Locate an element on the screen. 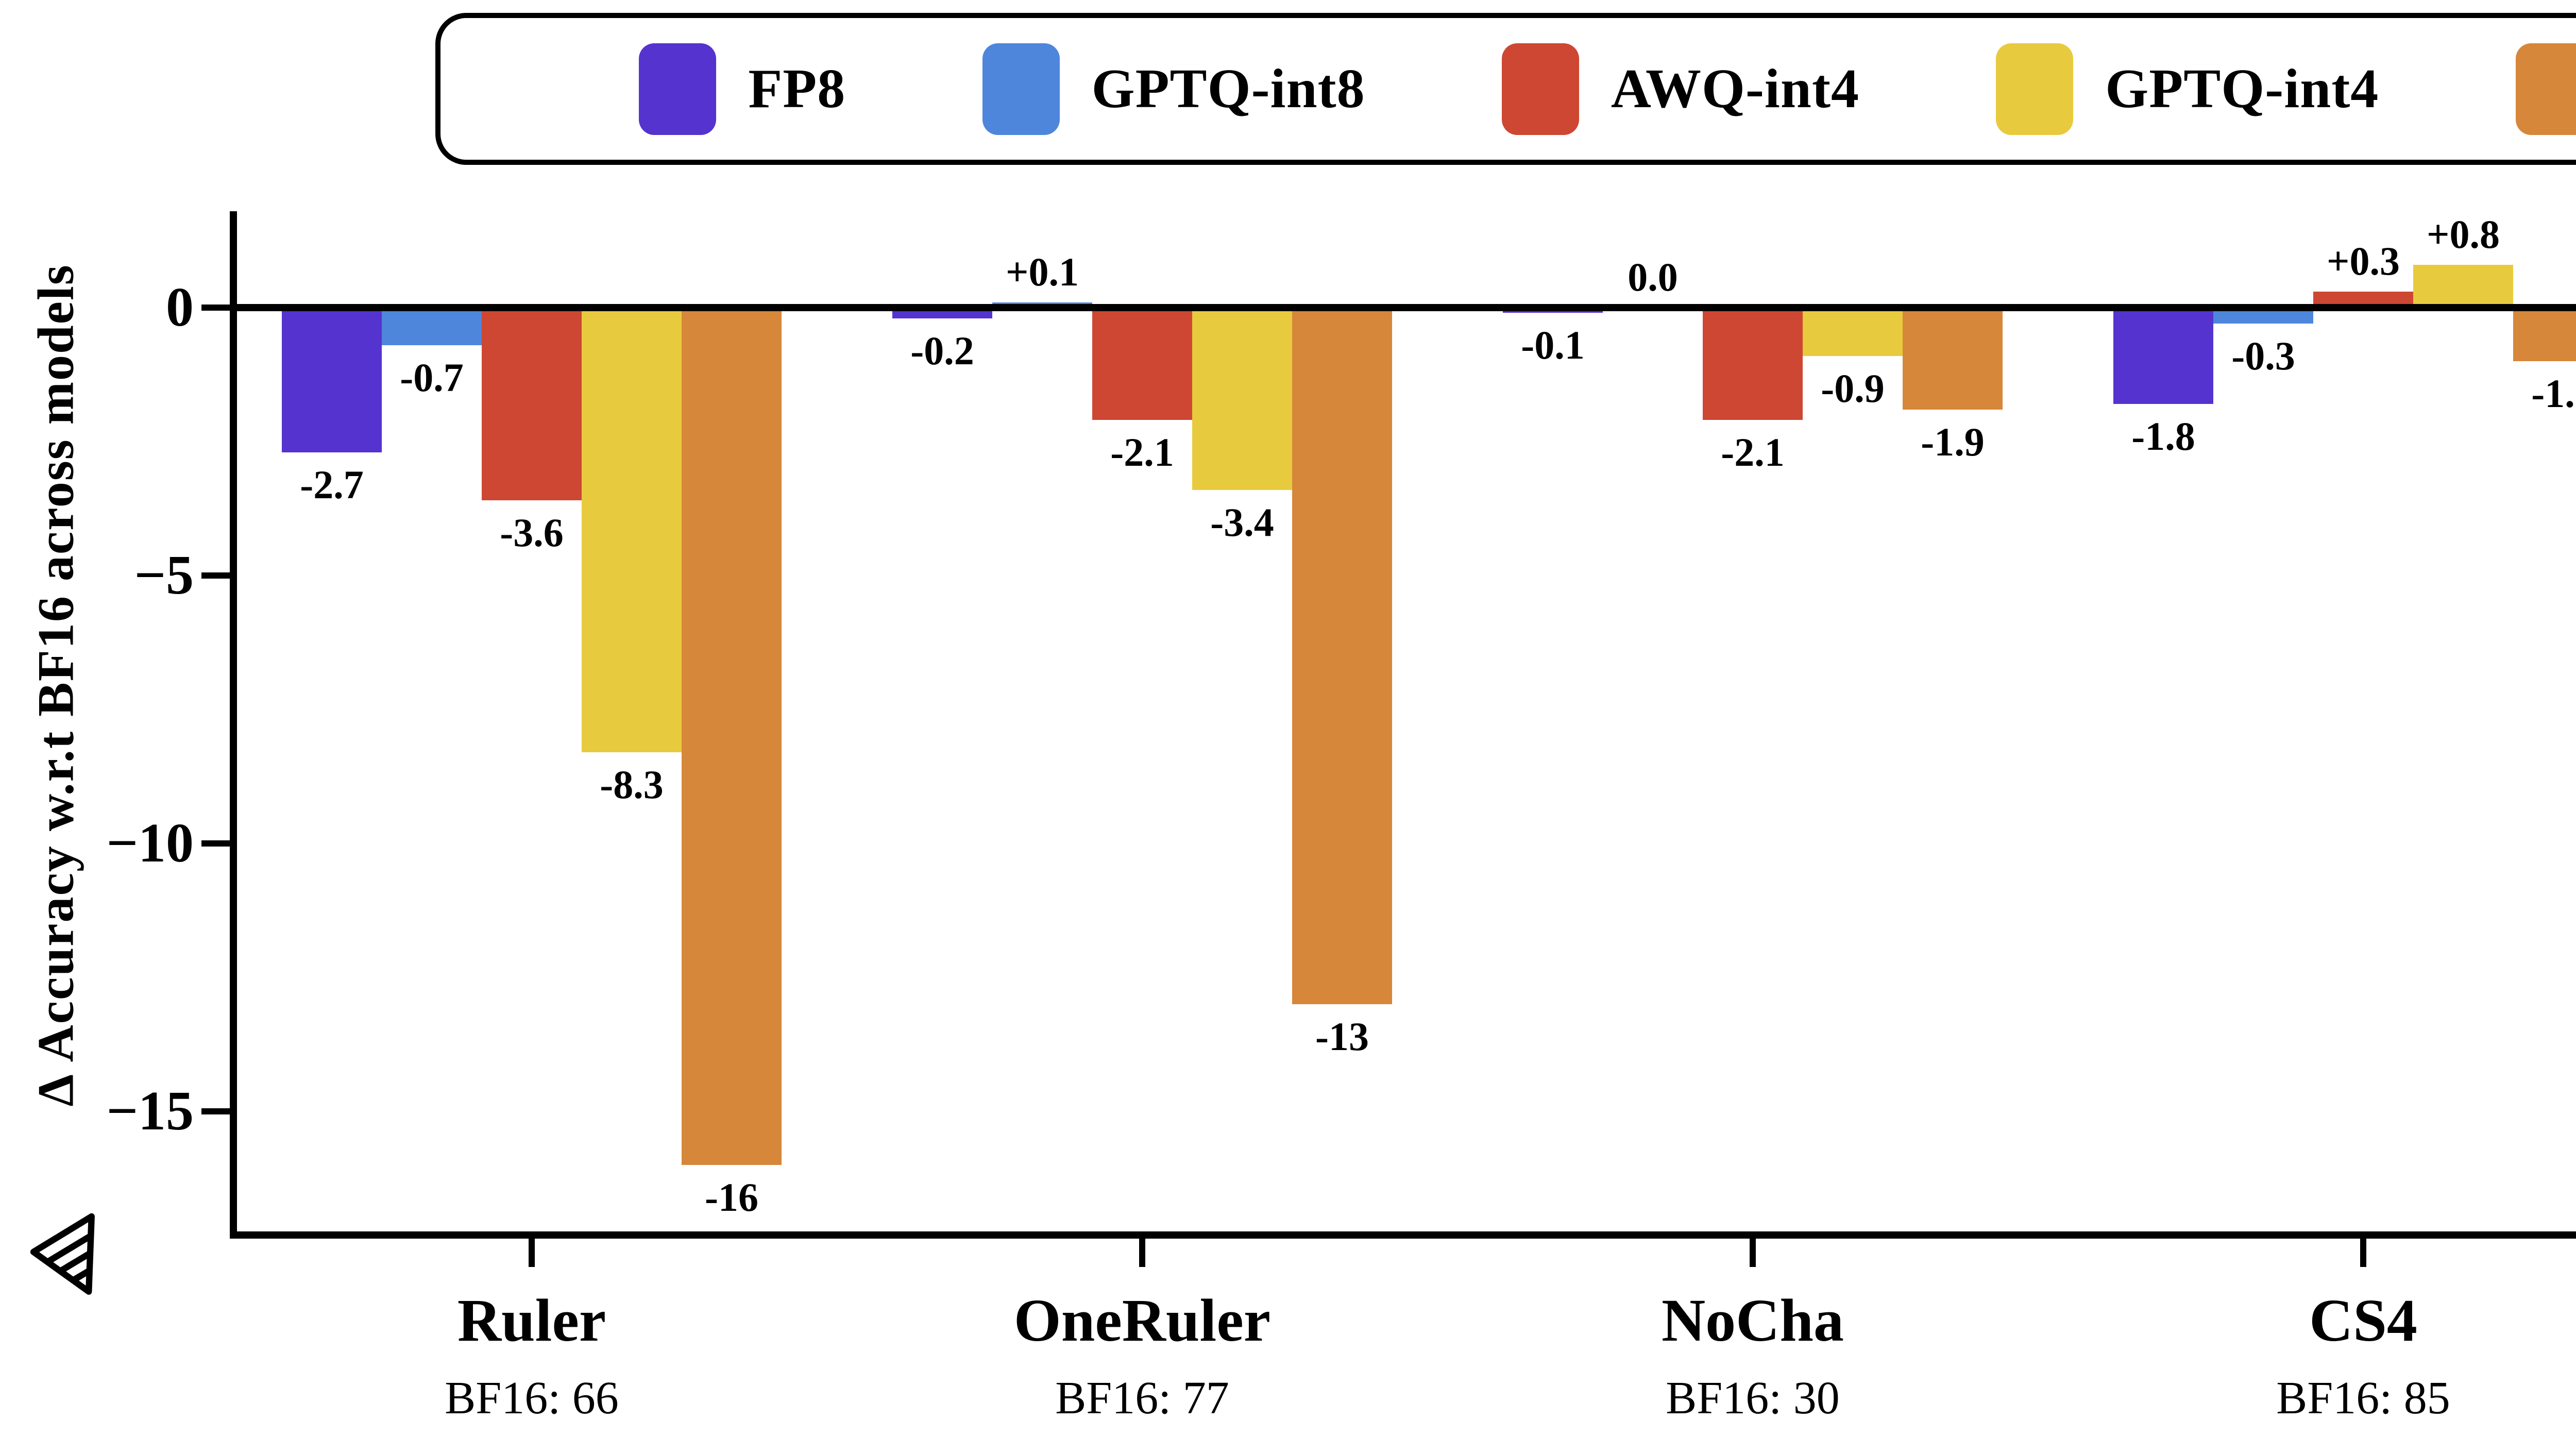 This screenshot has height=1454, width=2576. bar-value-label-AWQ-int4-OneRuler: -2.1 is located at coordinates (1142, 452).